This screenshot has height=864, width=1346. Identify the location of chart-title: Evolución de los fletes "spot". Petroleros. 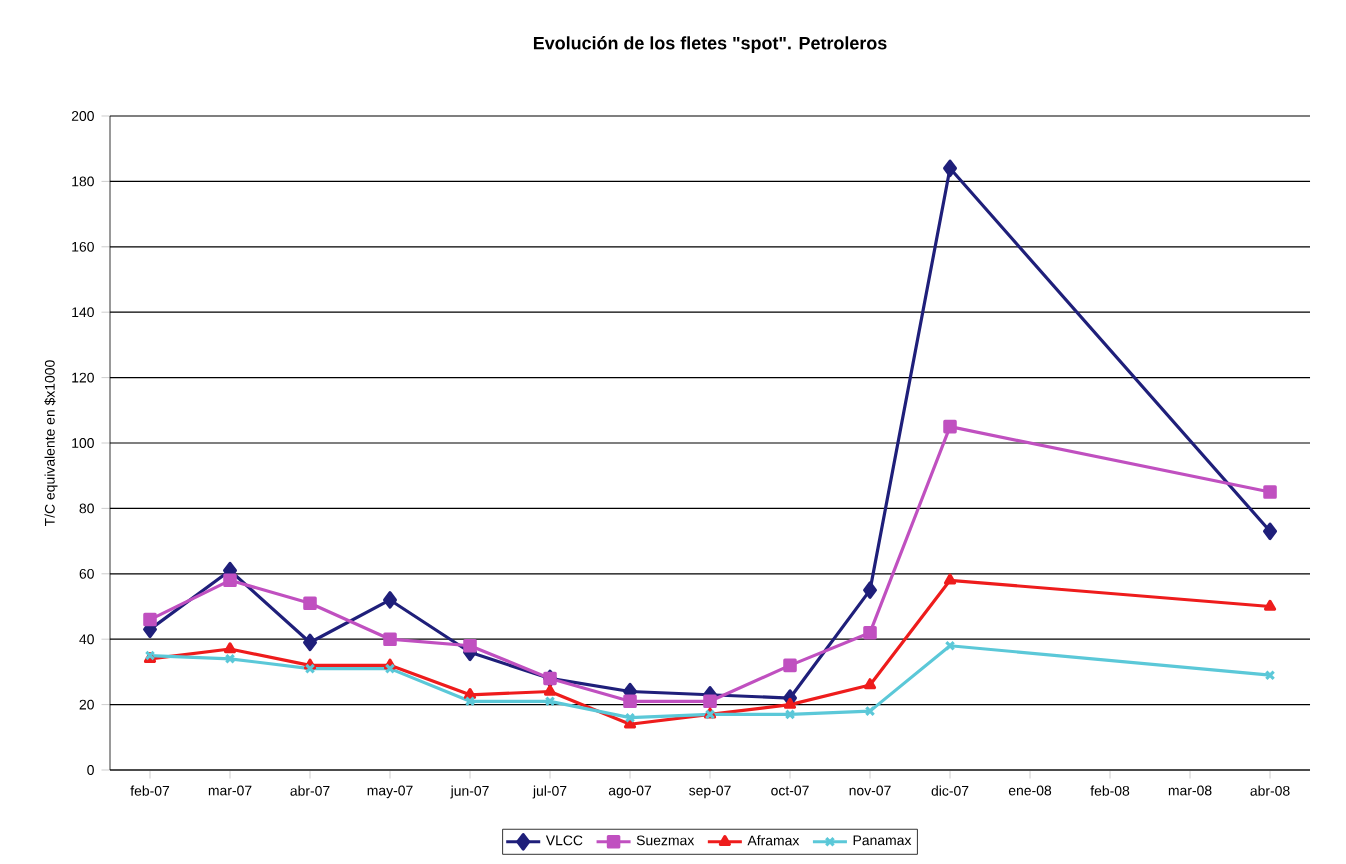
(710, 44).